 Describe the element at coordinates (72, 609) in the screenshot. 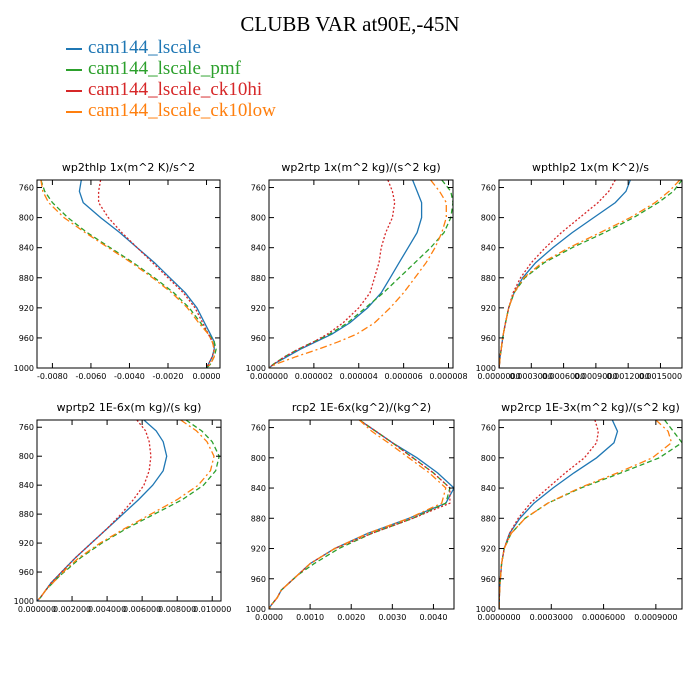

I see `x-tick-label: 0.002000` at that location.